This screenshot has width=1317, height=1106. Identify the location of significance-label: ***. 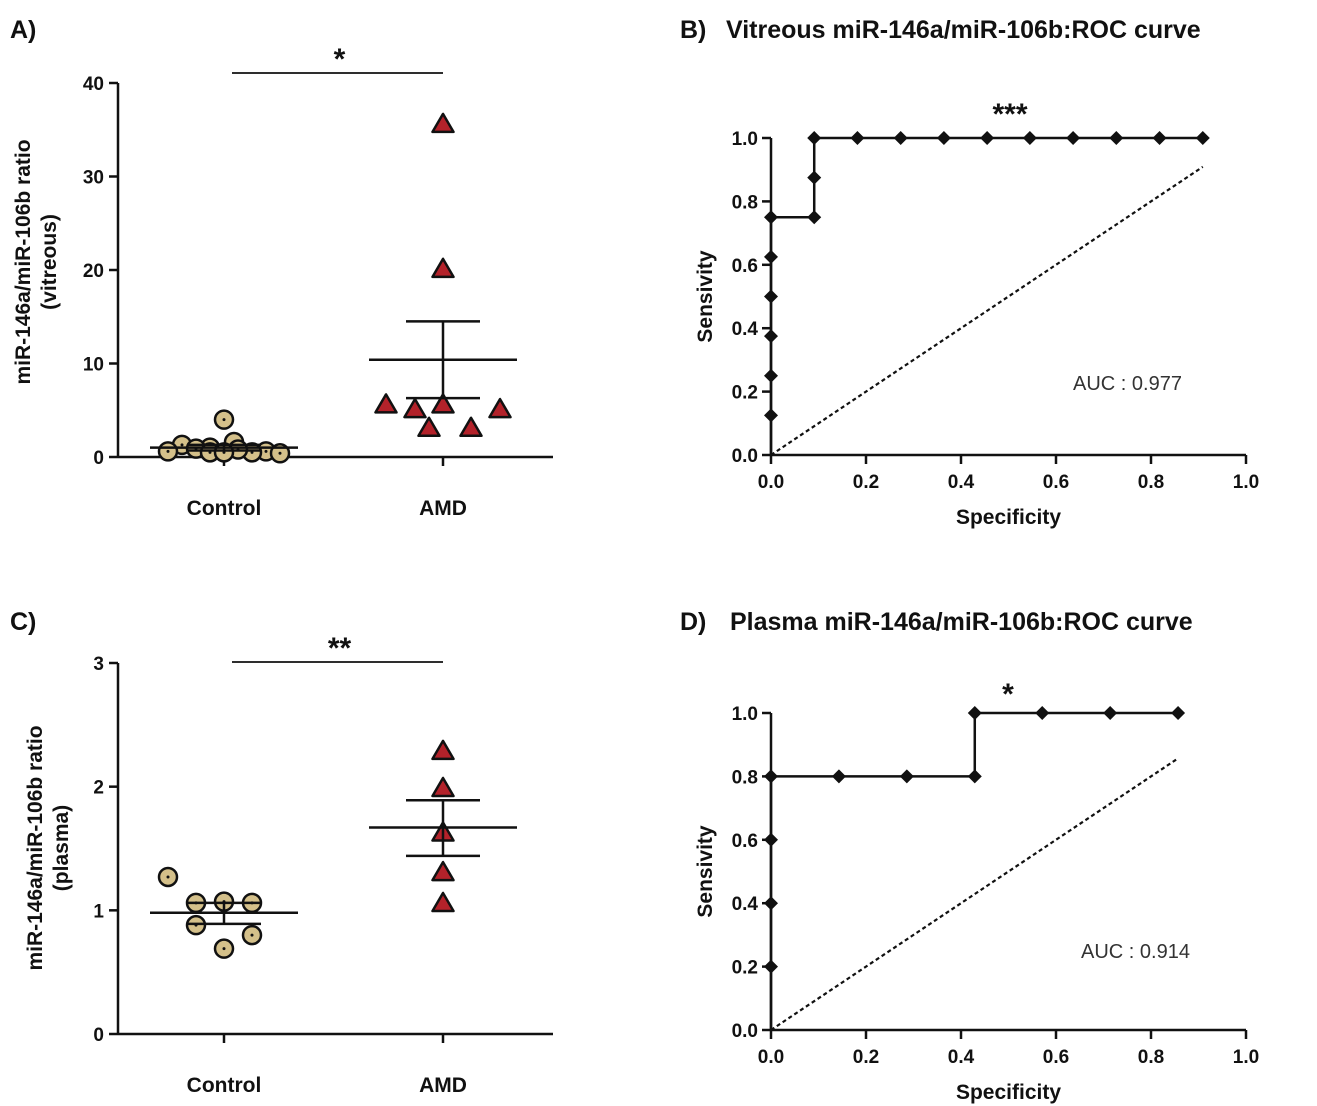
(1009, 114).